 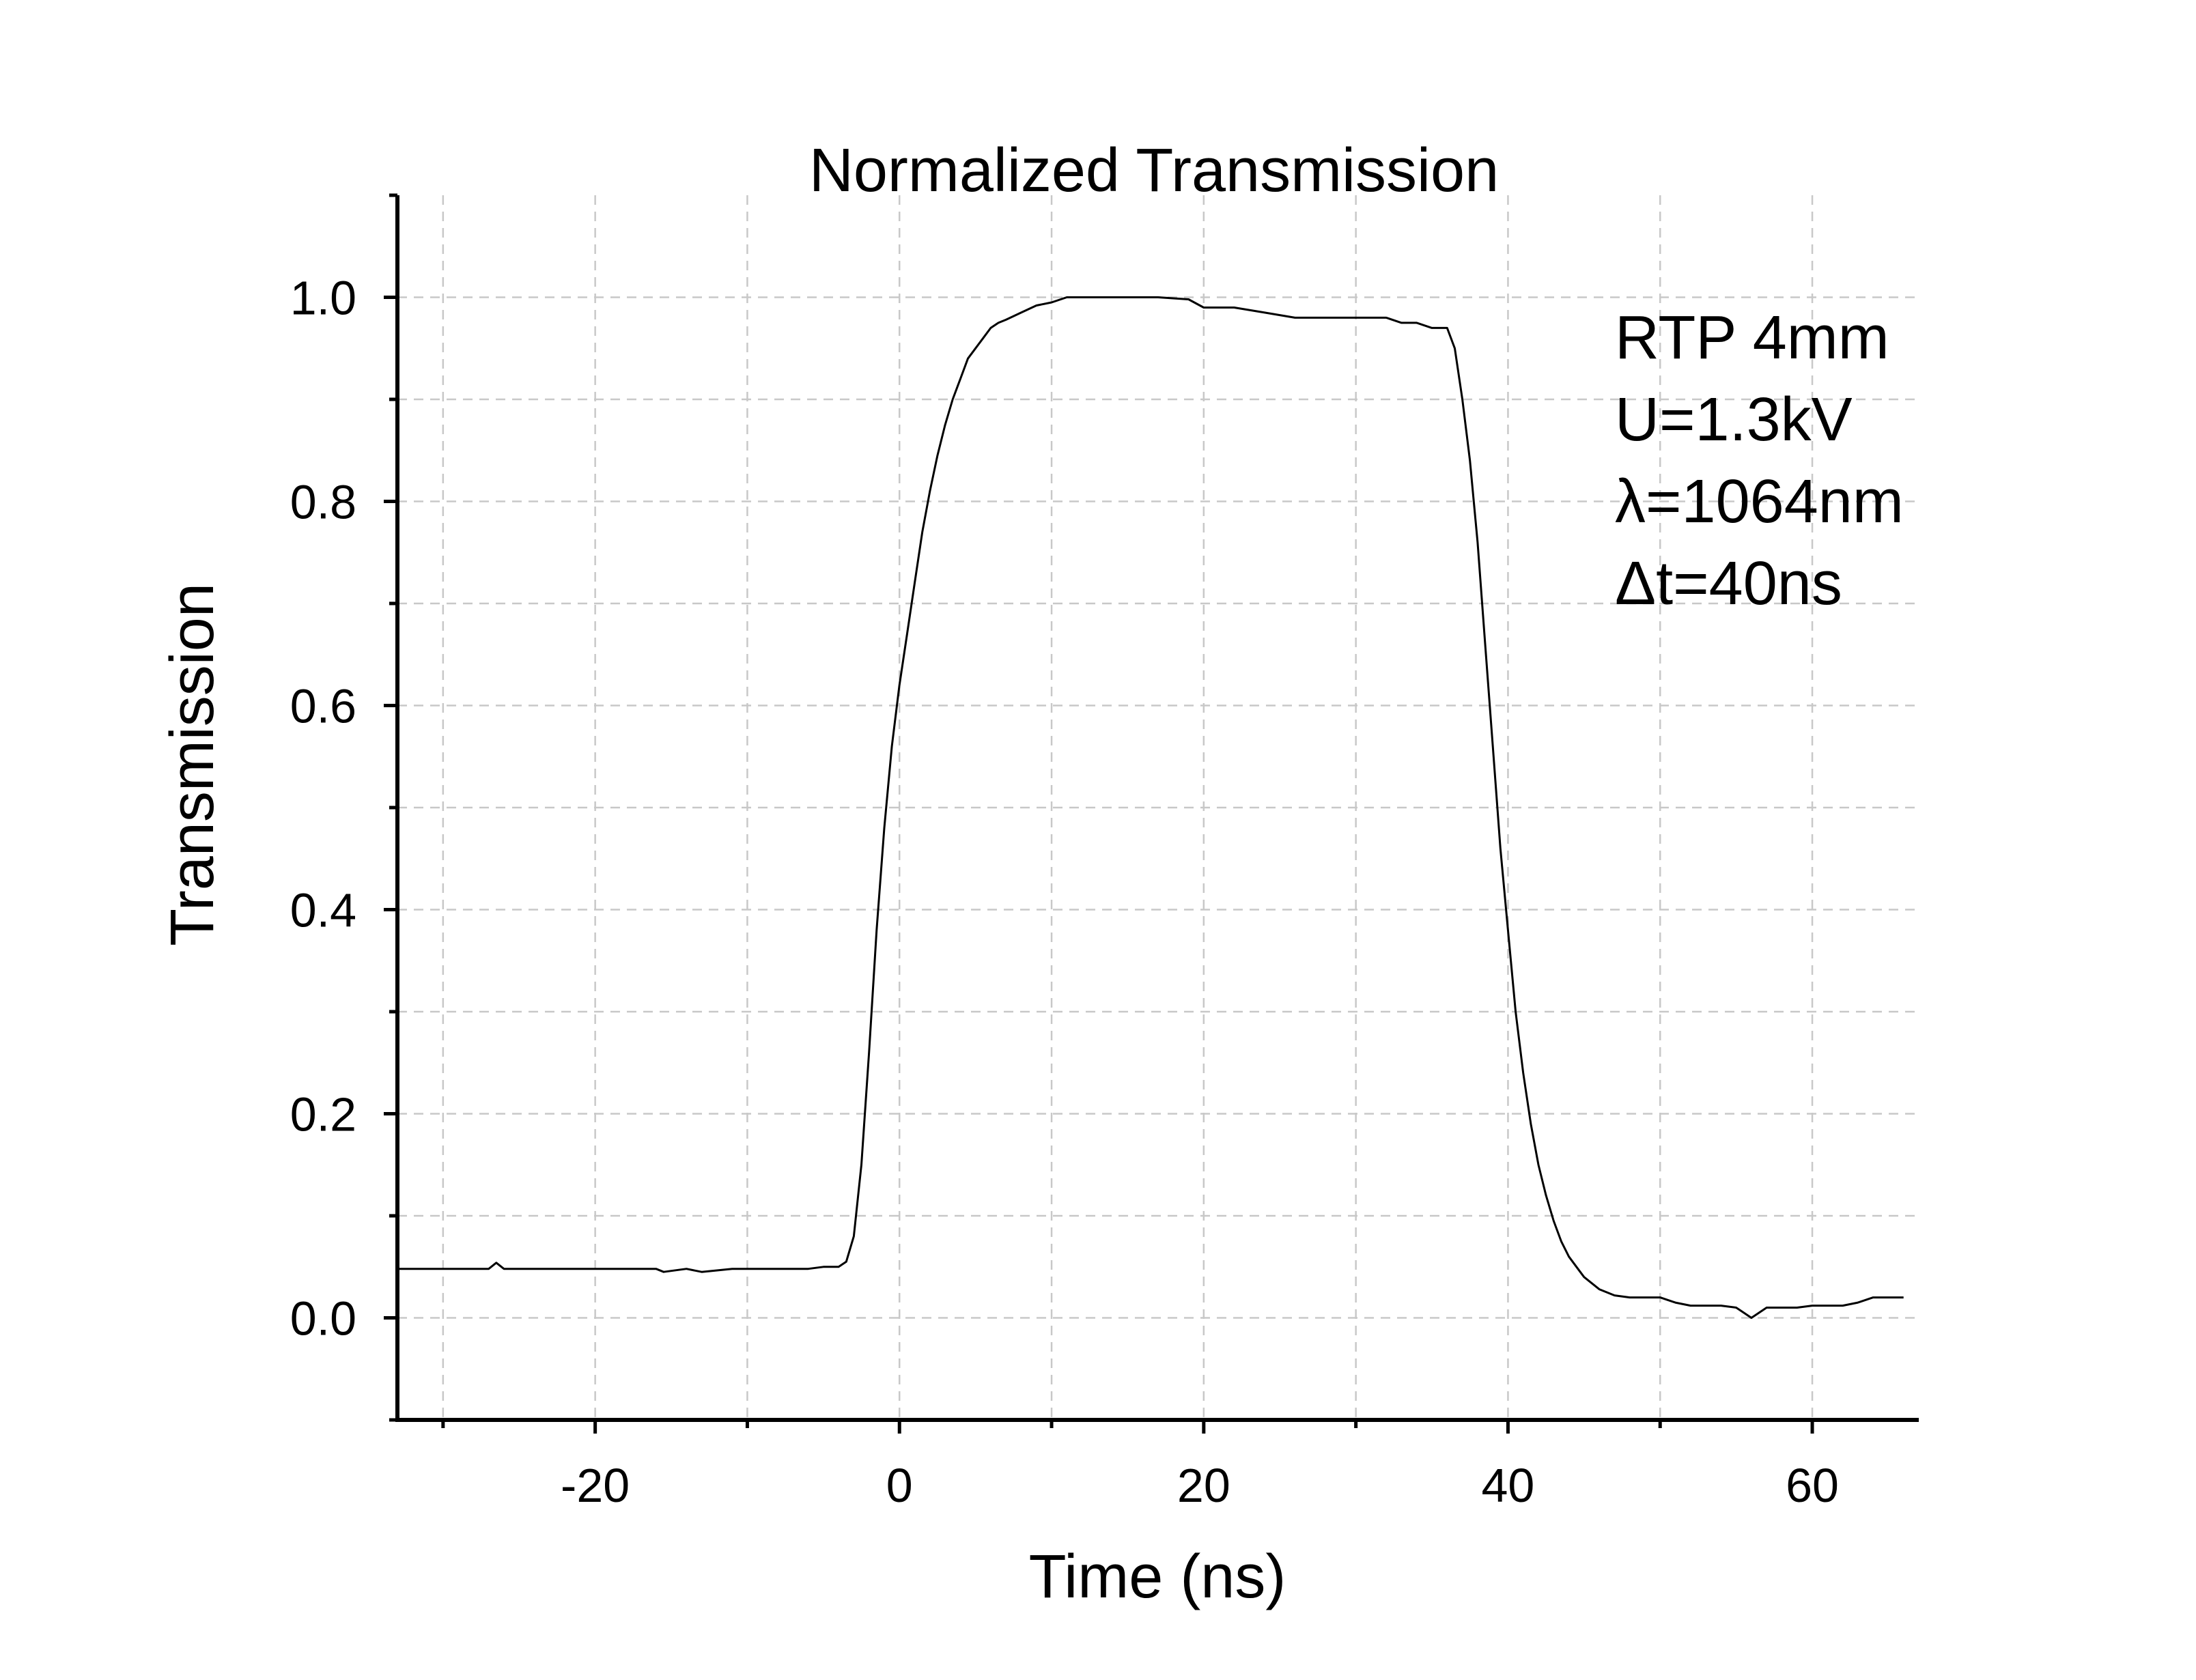 What do you see at coordinates (1734, 420) in the screenshot?
I see `annotation-voltage: U=1.3kV` at bounding box center [1734, 420].